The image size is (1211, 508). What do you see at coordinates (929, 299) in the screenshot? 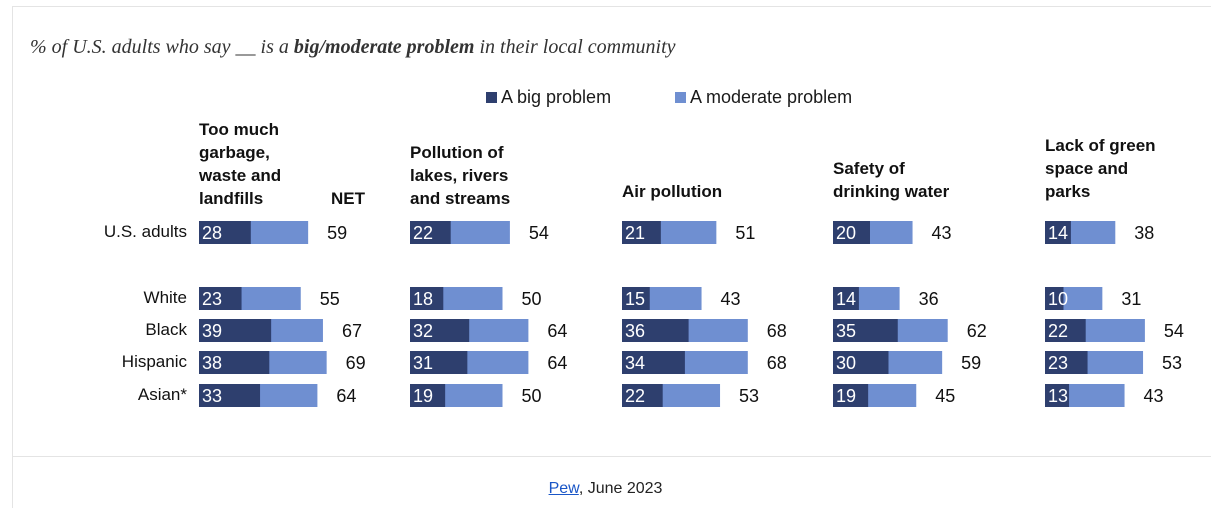
I see `label-net: 36` at bounding box center [929, 299].